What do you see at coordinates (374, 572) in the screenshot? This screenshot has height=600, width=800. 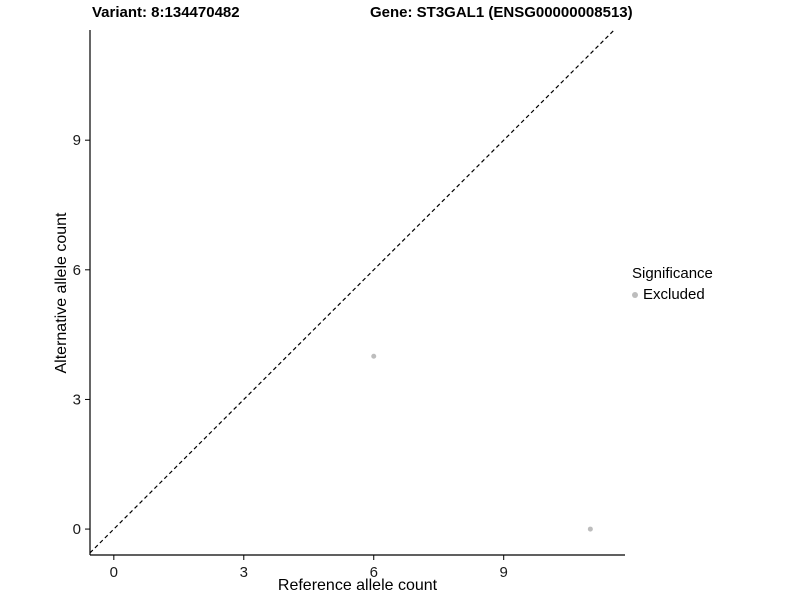 I see `x-tick-label: 6` at bounding box center [374, 572].